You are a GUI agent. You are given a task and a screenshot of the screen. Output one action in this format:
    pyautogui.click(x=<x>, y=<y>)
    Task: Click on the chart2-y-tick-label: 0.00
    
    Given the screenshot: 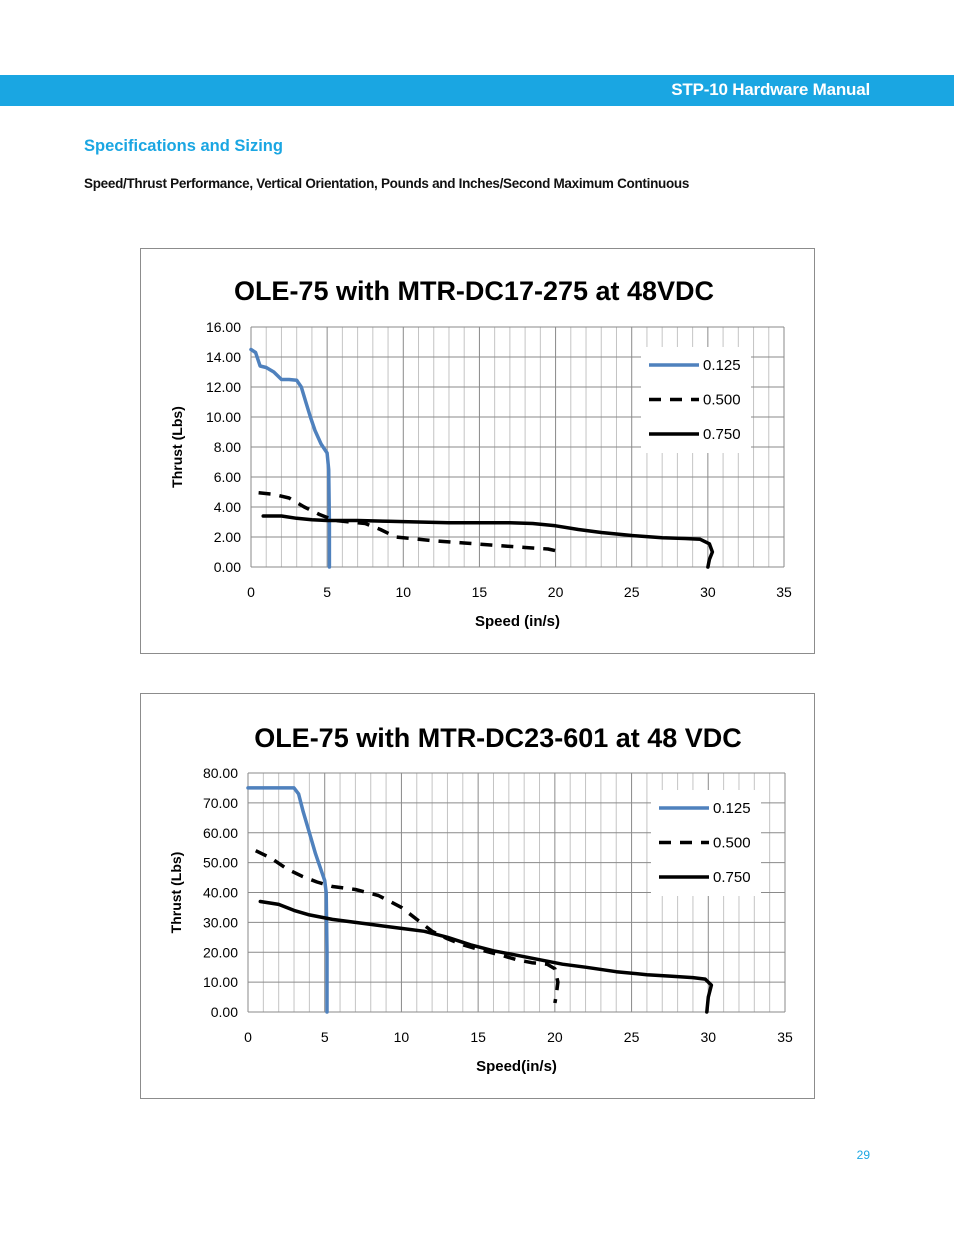 What is the action you would take?
    pyautogui.click(x=224, y=1012)
    